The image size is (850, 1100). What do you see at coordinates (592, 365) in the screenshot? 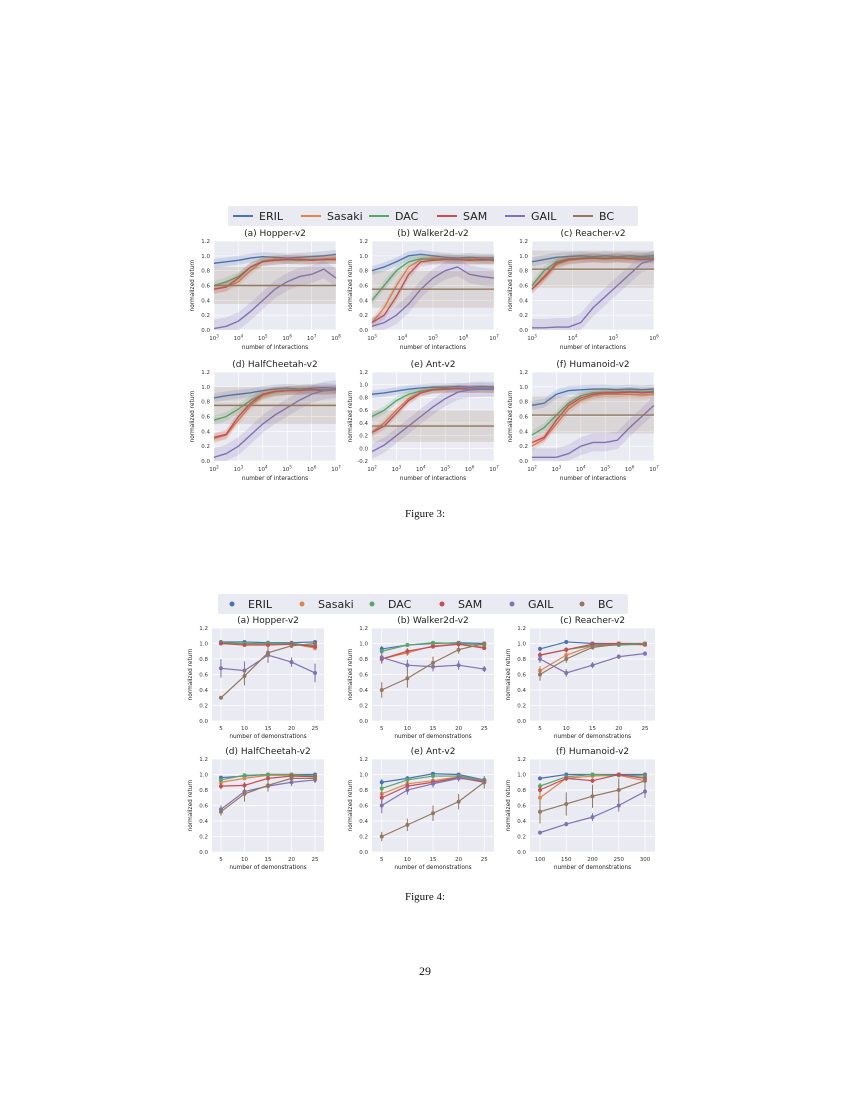
I see `chart-title: (f) Humanoid-v2` at bounding box center [592, 365].